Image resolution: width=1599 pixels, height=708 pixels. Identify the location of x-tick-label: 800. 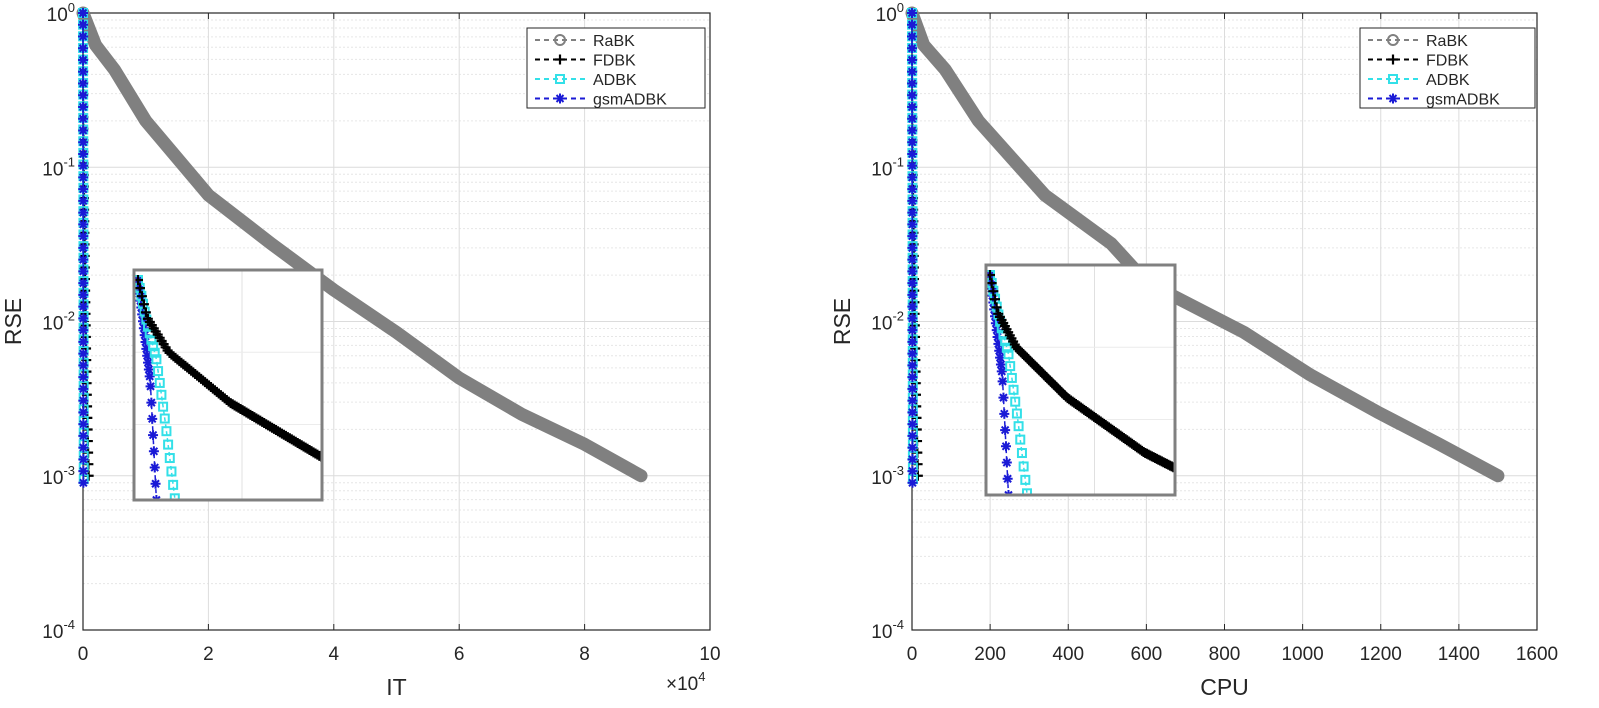
(1225, 654).